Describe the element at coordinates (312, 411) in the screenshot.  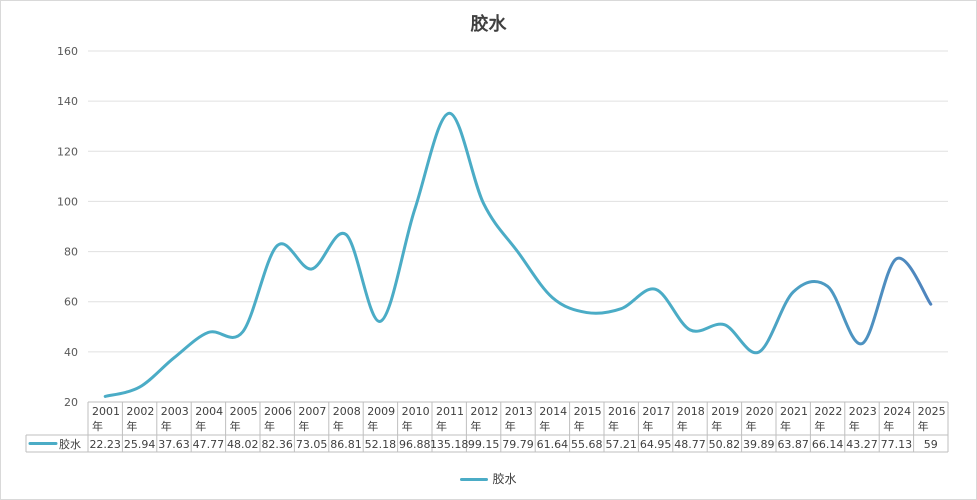
I see `category-label: 2007` at that location.